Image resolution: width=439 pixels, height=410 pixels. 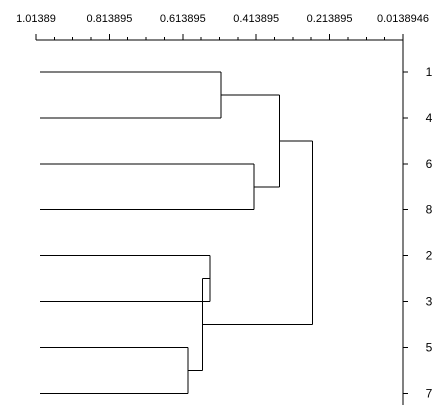 What do you see at coordinates (429, 256) in the screenshot?
I see `leaf-label: 2` at bounding box center [429, 256].